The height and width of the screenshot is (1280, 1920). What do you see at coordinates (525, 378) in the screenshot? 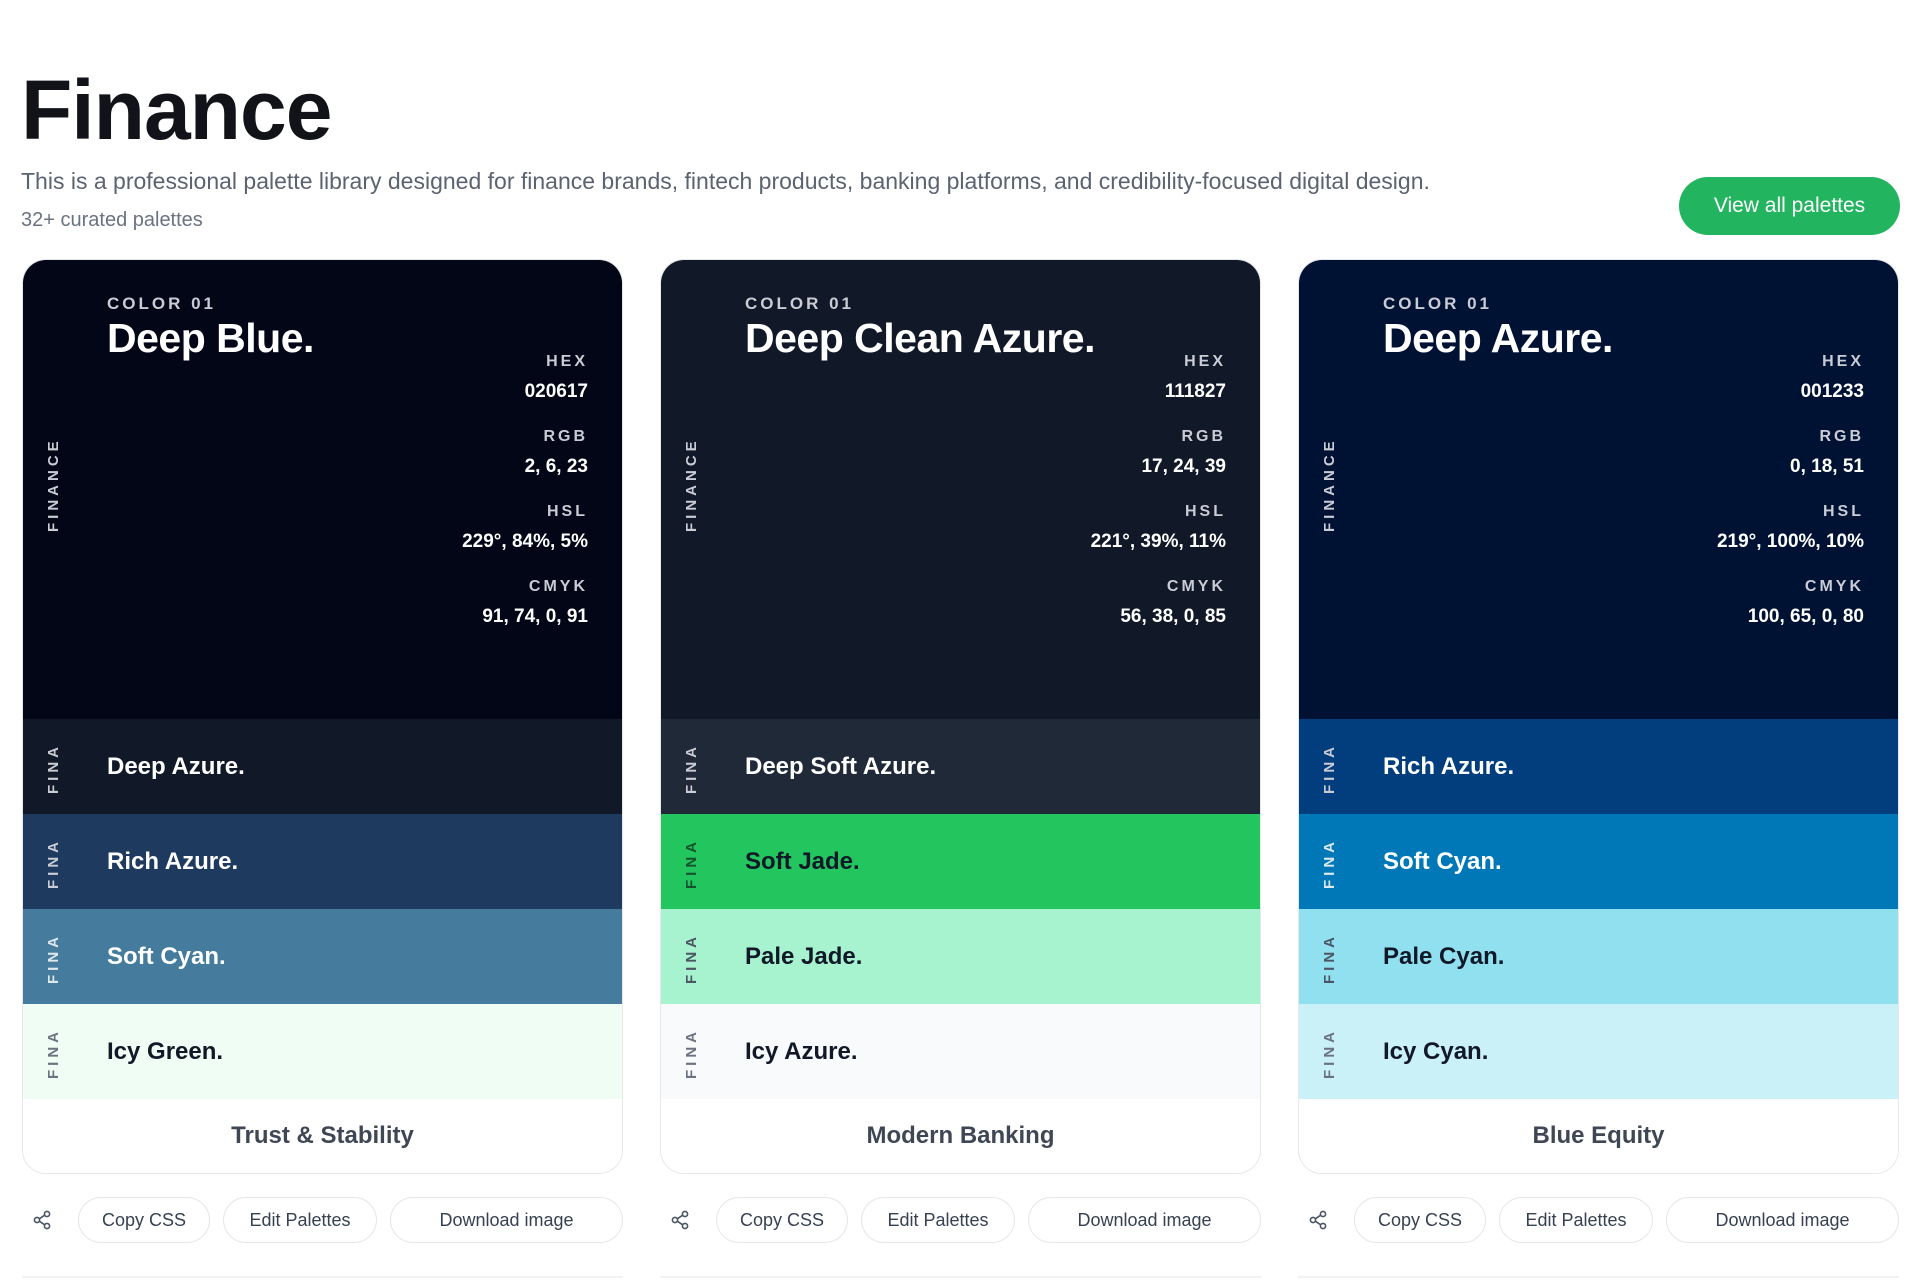
I see `spec-hex: HEX 020617` at bounding box center [525, 378].